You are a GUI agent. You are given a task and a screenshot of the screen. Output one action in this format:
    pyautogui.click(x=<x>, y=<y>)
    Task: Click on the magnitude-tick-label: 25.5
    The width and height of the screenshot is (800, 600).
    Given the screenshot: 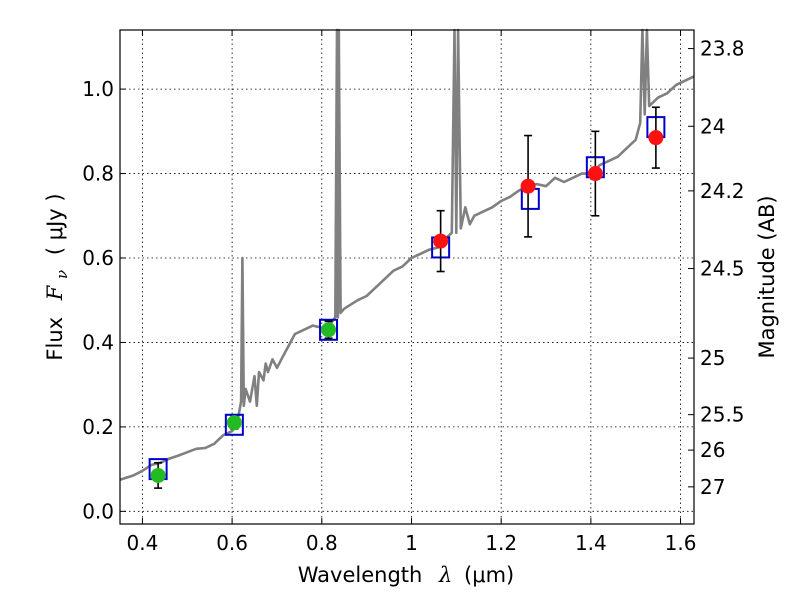 What is the action you would take?
    pyautogui.click(x=722, y=415)
    